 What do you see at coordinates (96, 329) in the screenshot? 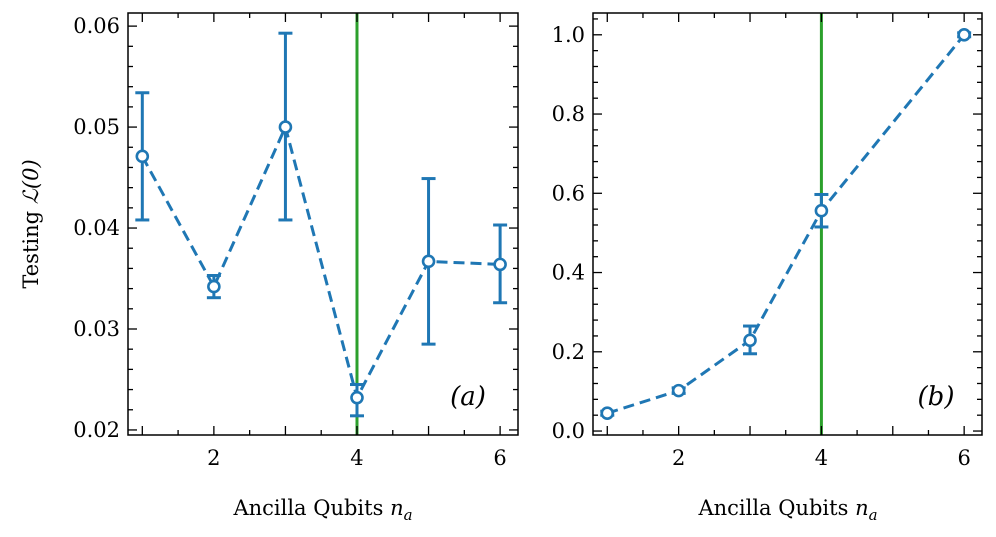
I see `panel-a-ytick-label: 0.03` at bounding box center [96, 329].